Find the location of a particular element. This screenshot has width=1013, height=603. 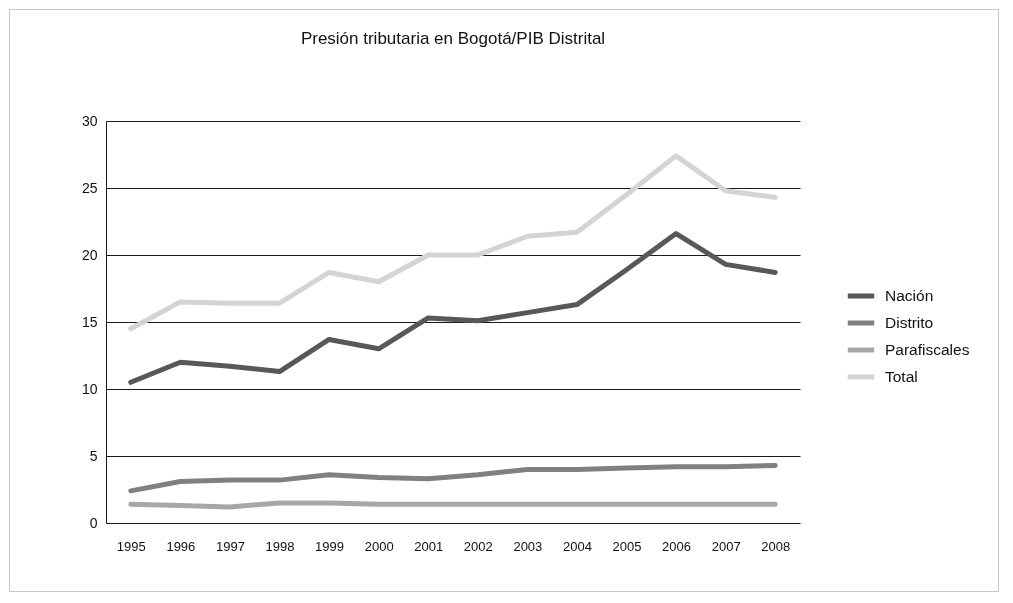

y-tick-label: 30 is located at coordinates (89, 120).